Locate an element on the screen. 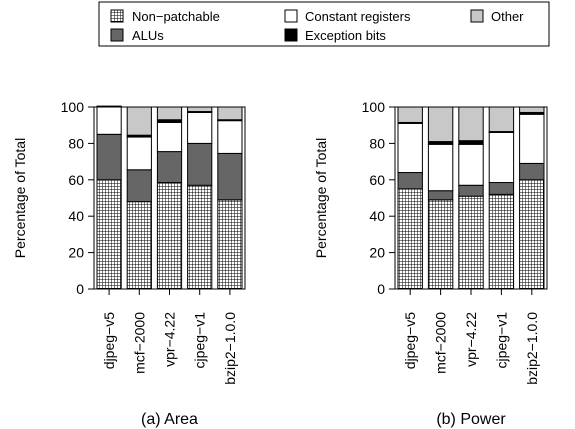 The height and width of the screenshot is (429, 575). legend-item-exception-bits: Exception bits is located at coordinates (335, 35).